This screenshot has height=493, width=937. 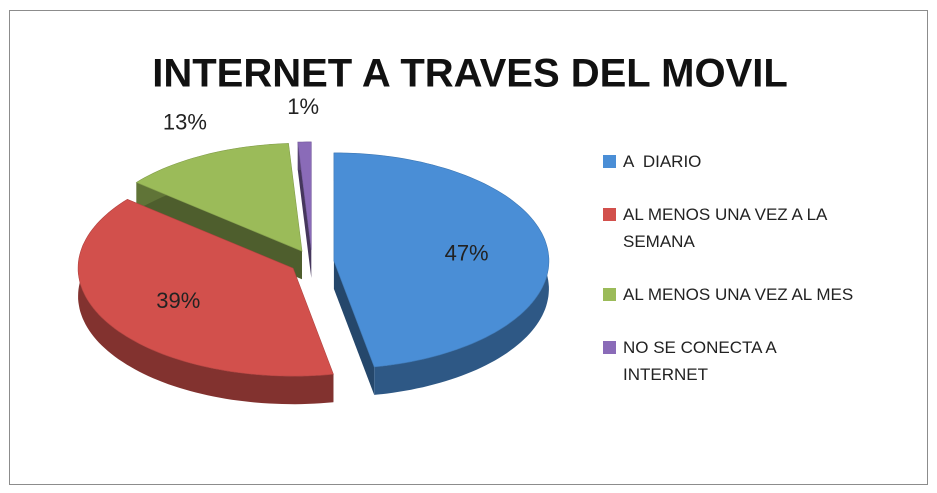 What do you see at coordinates (730, 161) in the screenshot?
I see `legend-entry: A DIARIO` at bounding box center [730, 161].